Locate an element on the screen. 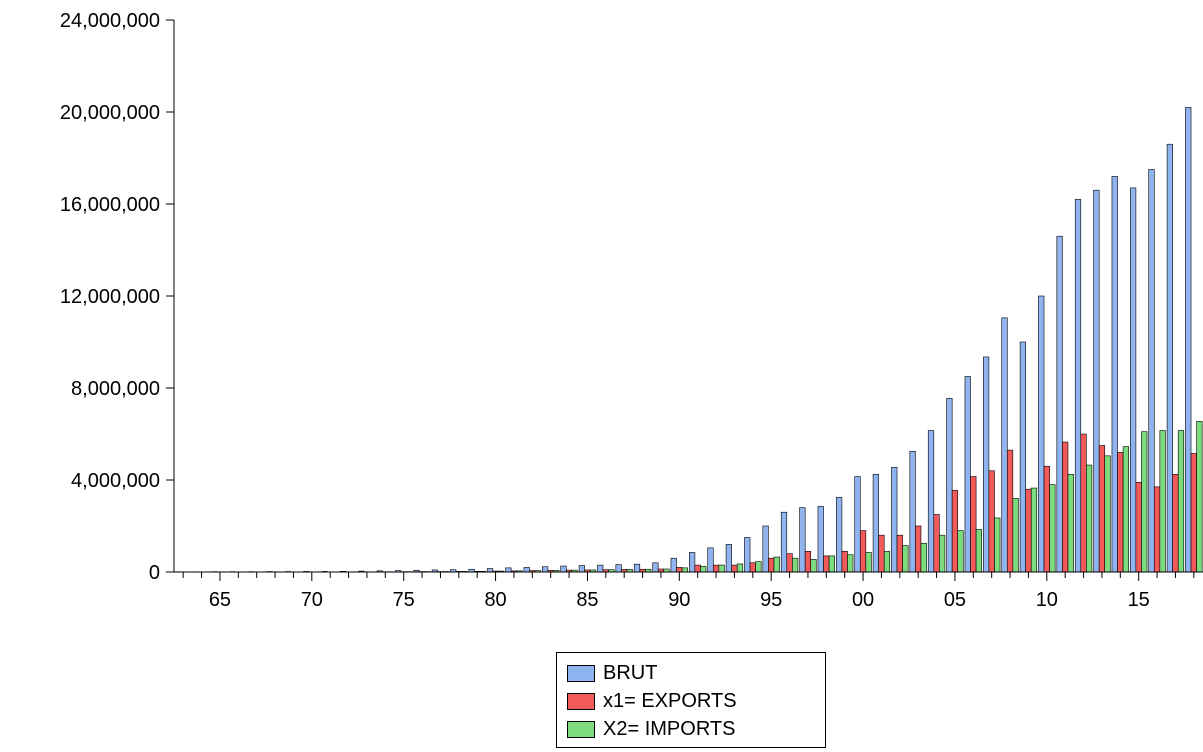 The height and width of the screenshot is (752, 1203). bar-0-2014 is located at coordinates (1114, 374).